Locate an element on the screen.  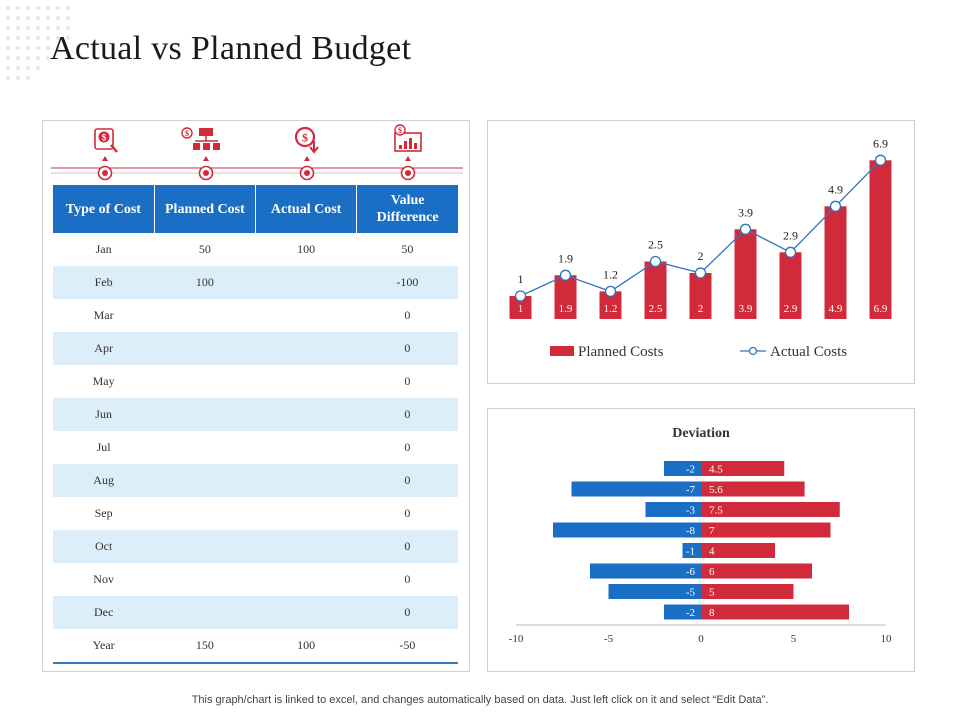
table-row: Jul 0 is located at coordinates (255, 447).